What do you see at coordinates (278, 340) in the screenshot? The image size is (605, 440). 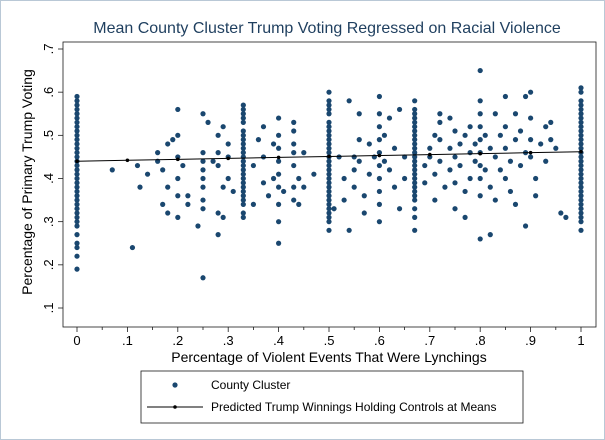 I see `x-tick-label: .4` at bounding box center [278, 340].